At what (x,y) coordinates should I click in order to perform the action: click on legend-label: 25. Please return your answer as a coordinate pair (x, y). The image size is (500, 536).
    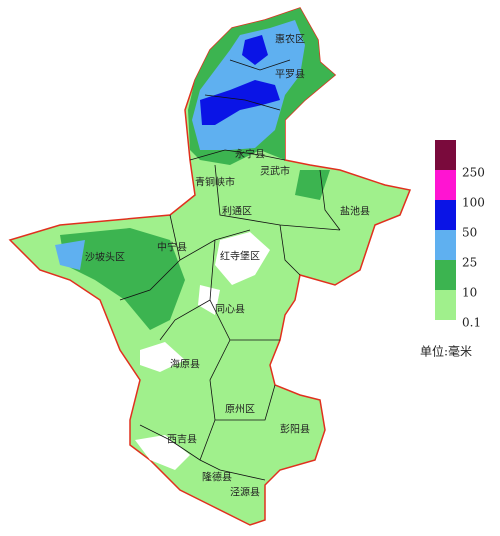
    Looking at the image, I should click on (469, 263).